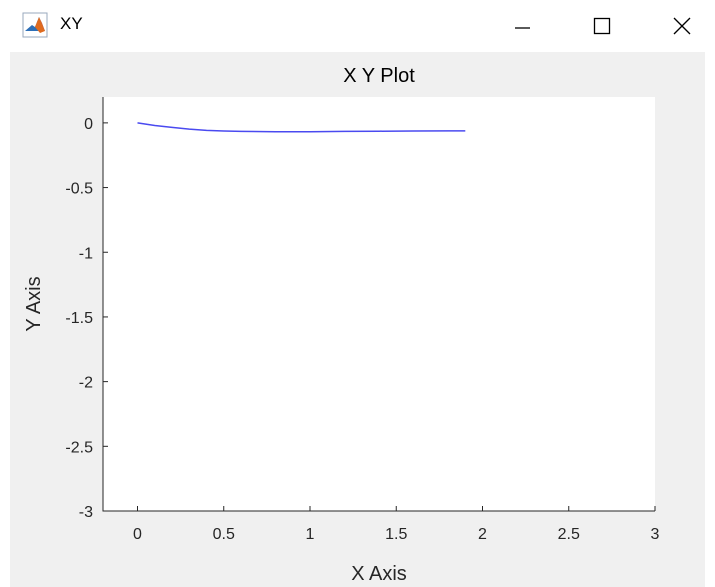  I want to click on y-tick-label: -2, so click(86, 383).